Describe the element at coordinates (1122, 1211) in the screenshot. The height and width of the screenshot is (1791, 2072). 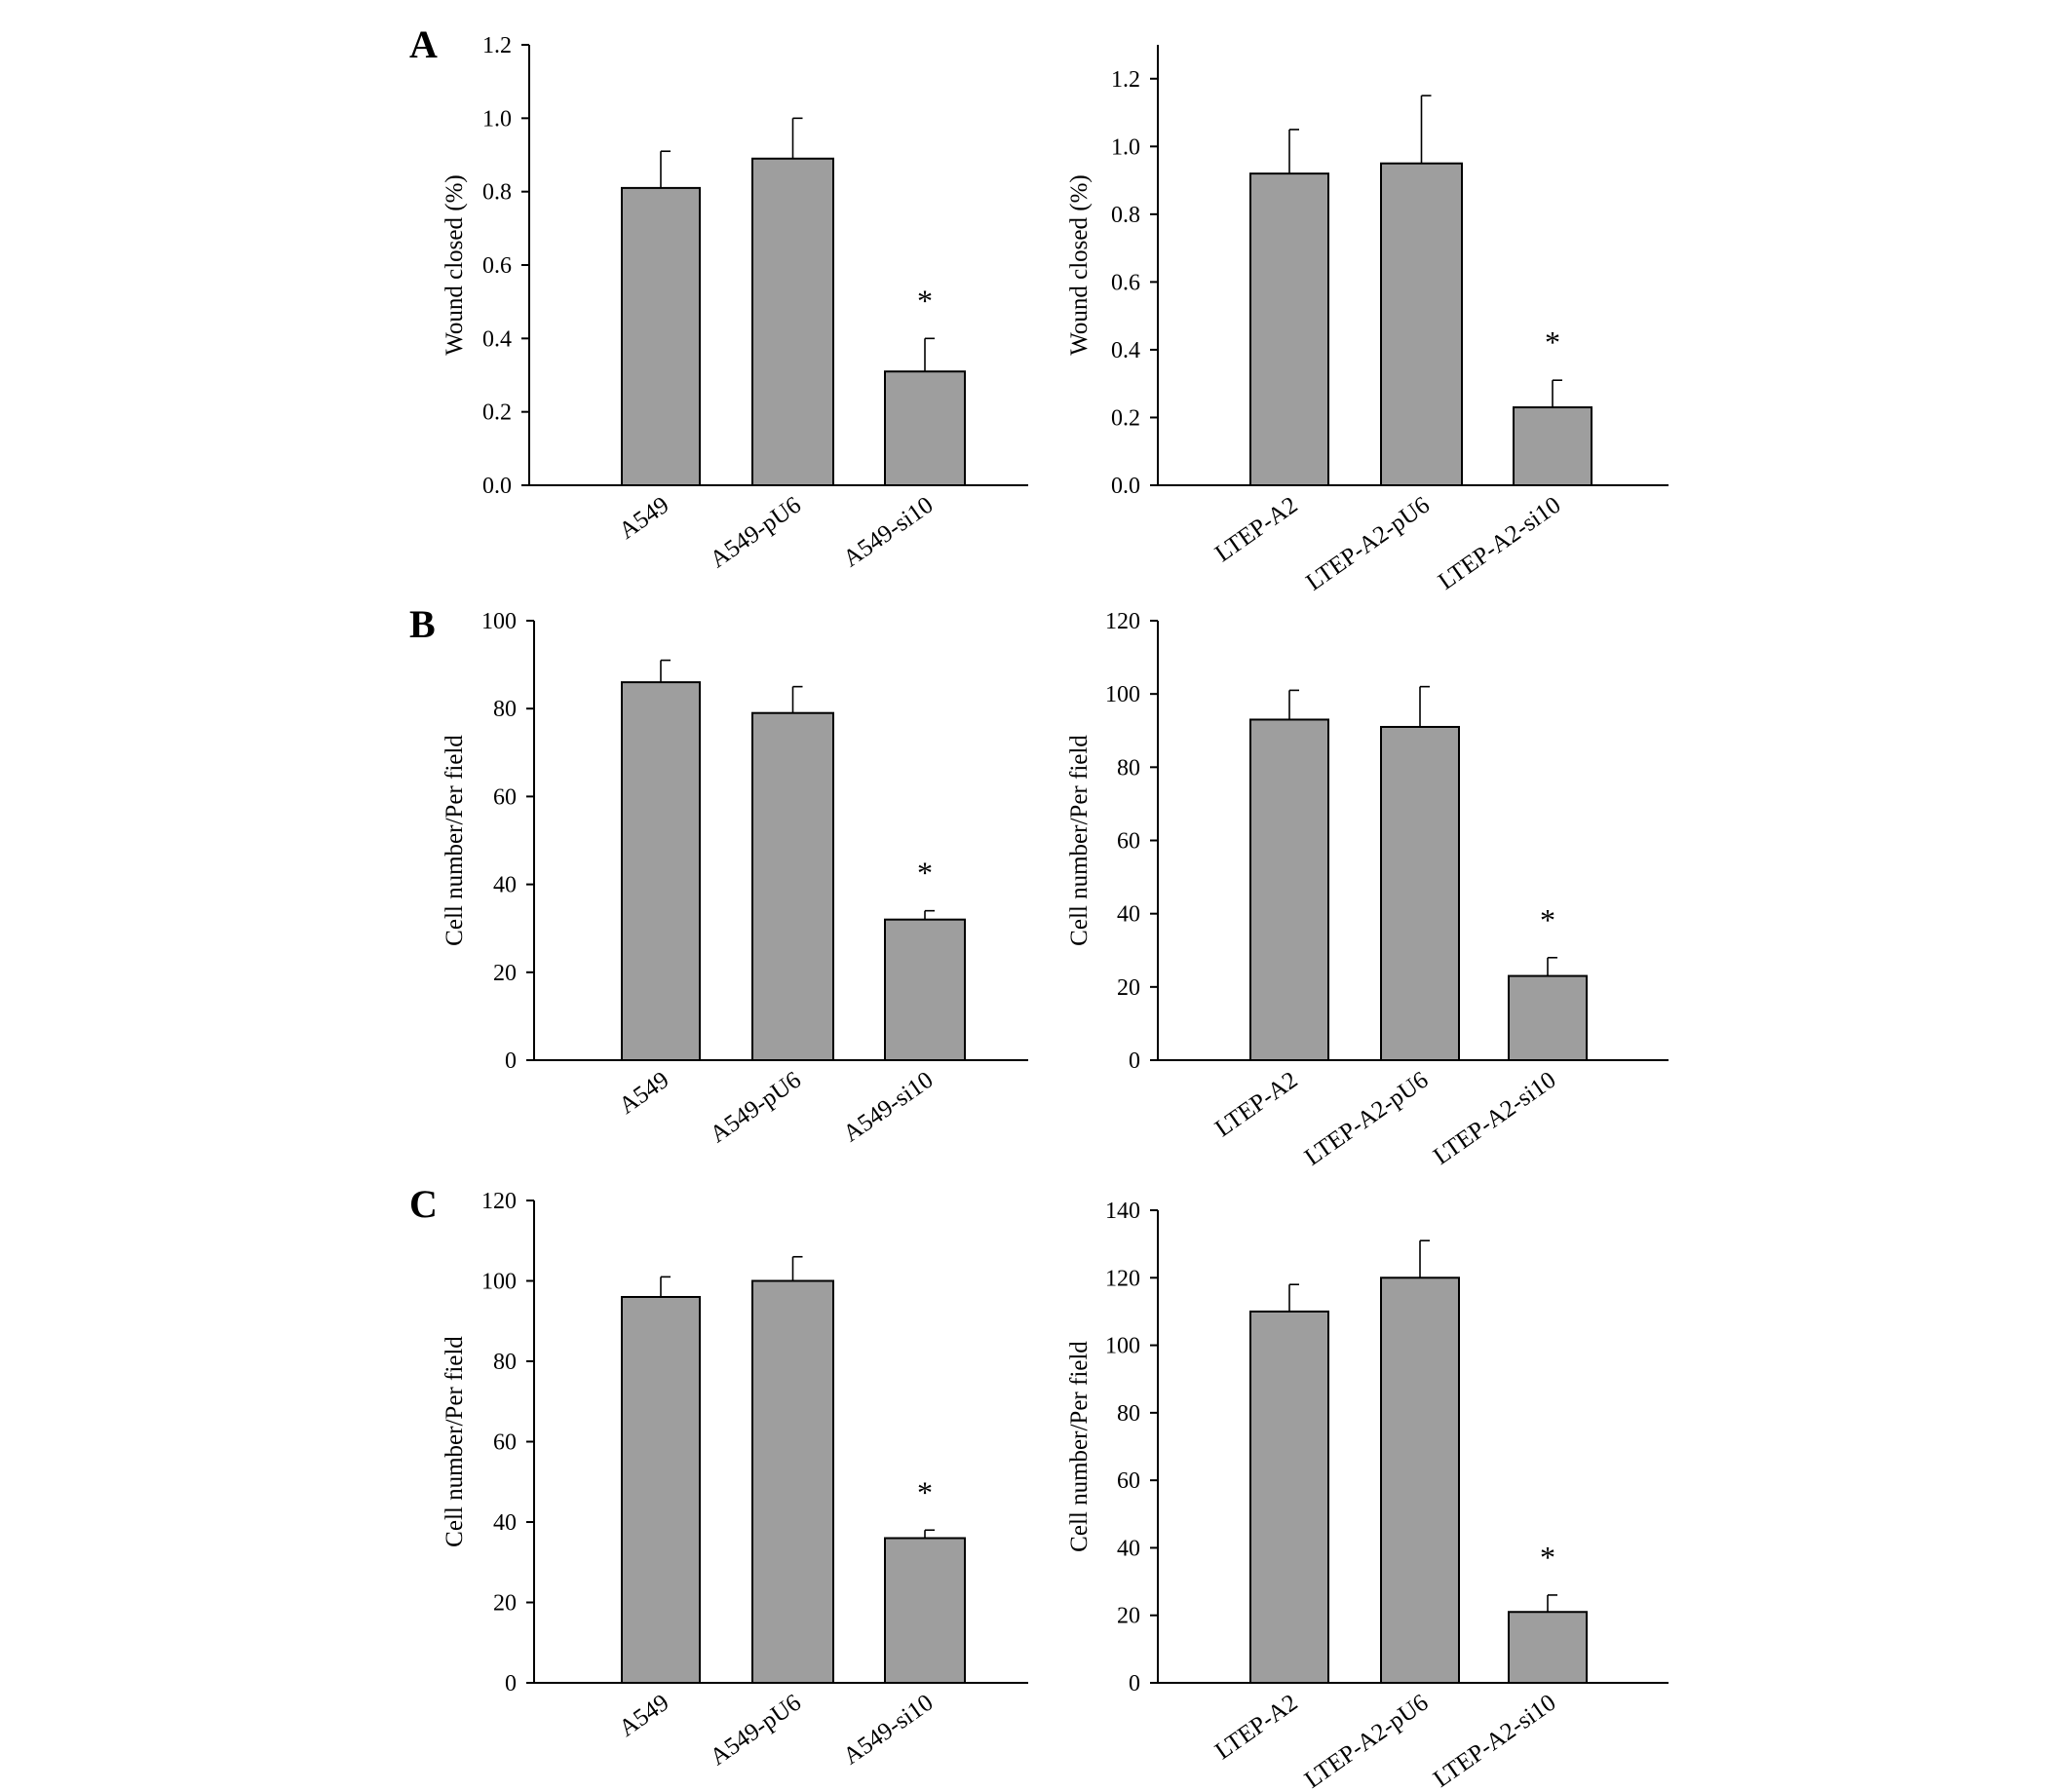
I see `y-tick-label: 140` at that location.